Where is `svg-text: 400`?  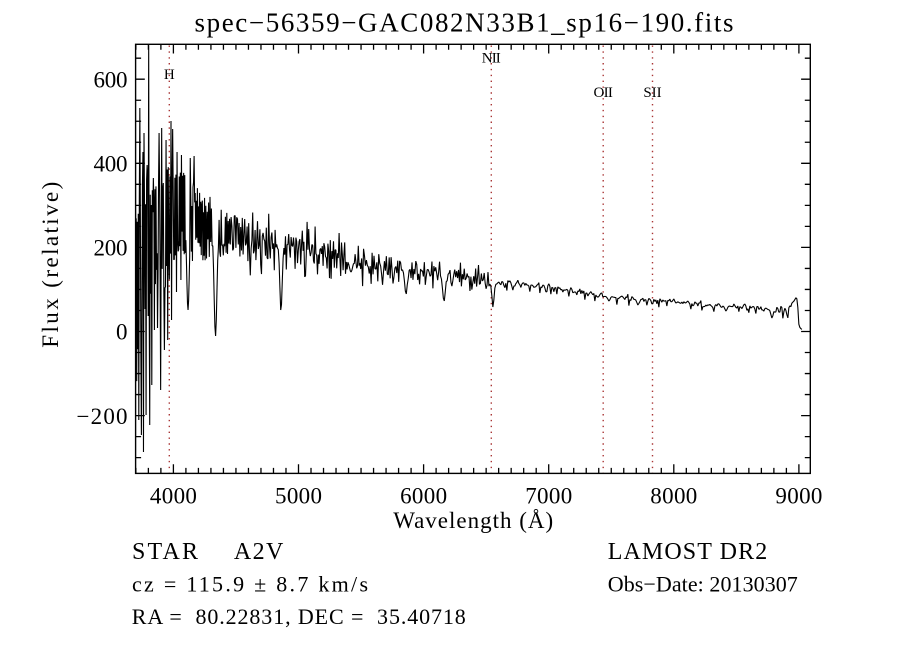 svg-text: 400 is located at coordinates (111, 164).